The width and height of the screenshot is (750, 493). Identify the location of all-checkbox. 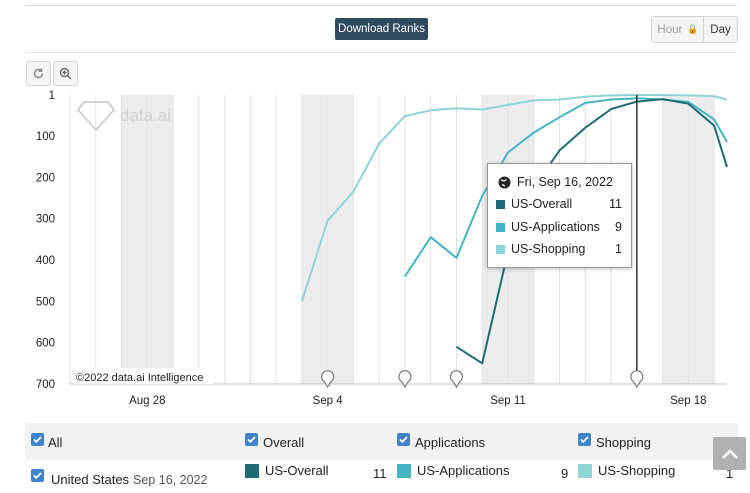
(37, 439).